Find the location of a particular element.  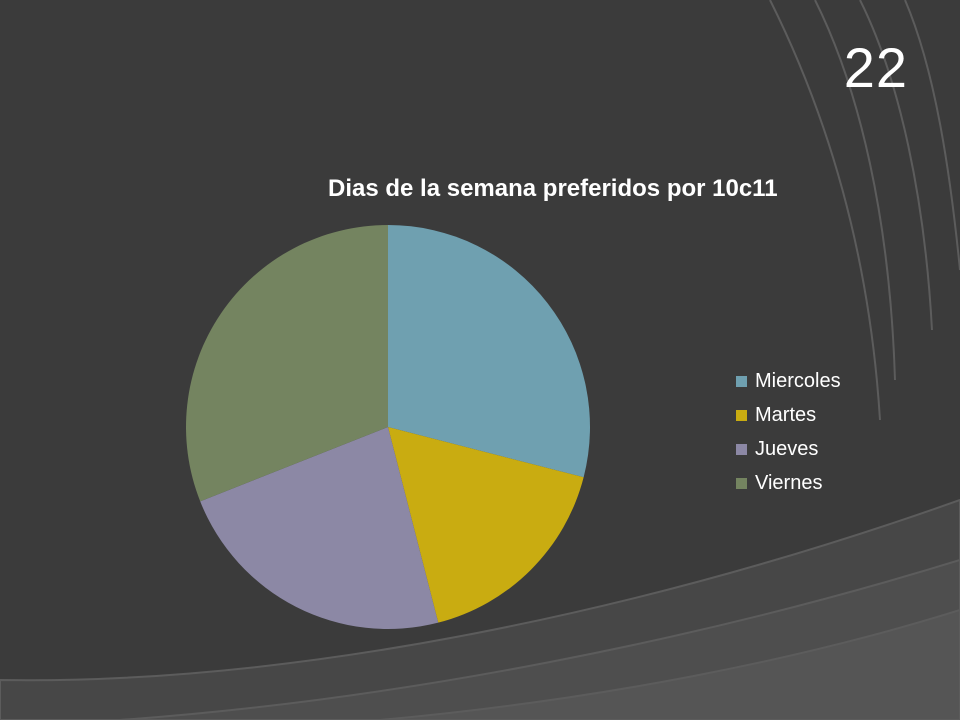

legend-swatch-martes is located at coordinates (741, 415).